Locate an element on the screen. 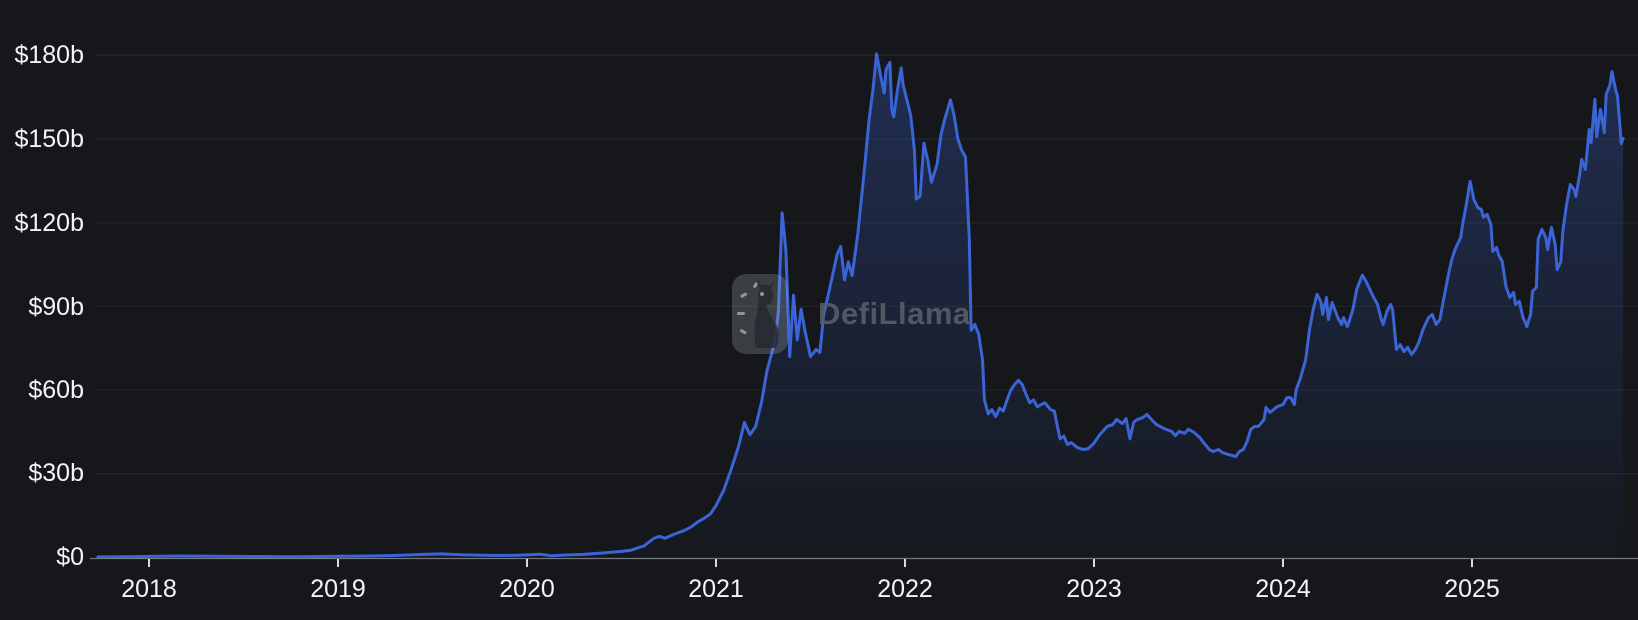  y-tick-label-30: $30b is located at coordinates (56, 473).